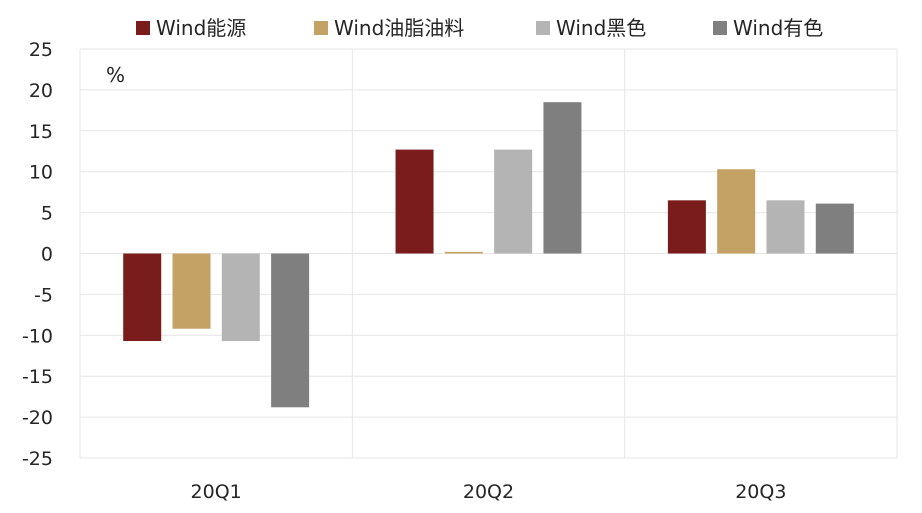  Describe the element at coordinates (115, 75) in the screenshot. I see `unit-label: %` at that location.